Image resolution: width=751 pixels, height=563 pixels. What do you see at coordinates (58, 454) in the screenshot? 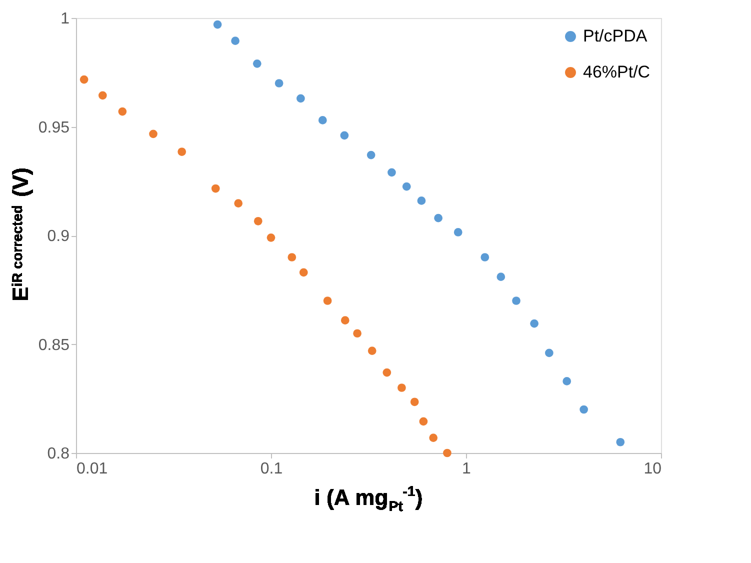
I see `y-tick-label: 0.8` at bounding box center [58, 454].